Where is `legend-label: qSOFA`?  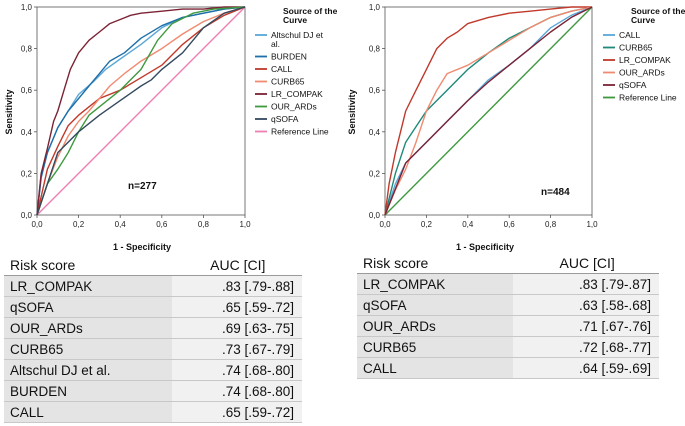
legend-label: qSOFA is located at coordinates (633, 85).